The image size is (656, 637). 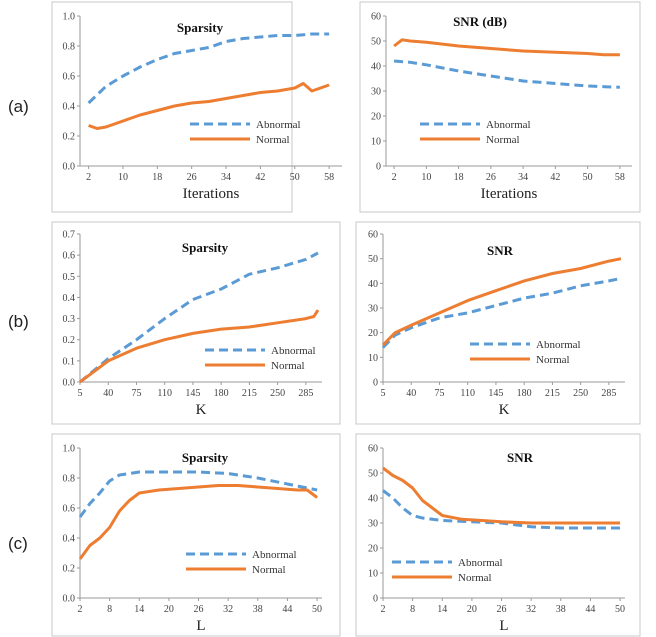 I want to click on x-axis-label: L, so click(x=503, y=626).